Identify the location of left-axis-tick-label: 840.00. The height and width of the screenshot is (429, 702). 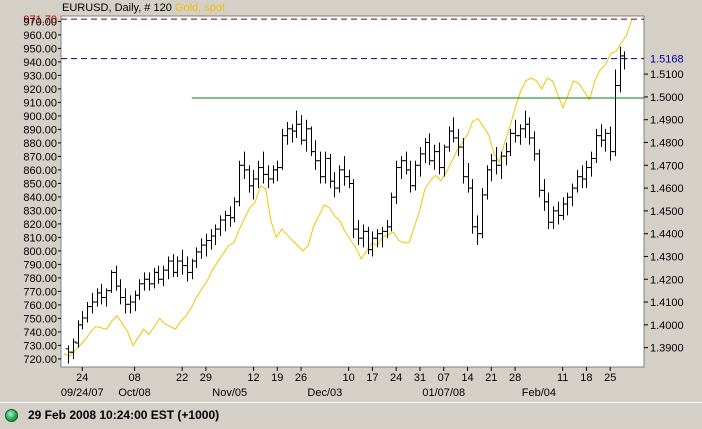
(40, 198).